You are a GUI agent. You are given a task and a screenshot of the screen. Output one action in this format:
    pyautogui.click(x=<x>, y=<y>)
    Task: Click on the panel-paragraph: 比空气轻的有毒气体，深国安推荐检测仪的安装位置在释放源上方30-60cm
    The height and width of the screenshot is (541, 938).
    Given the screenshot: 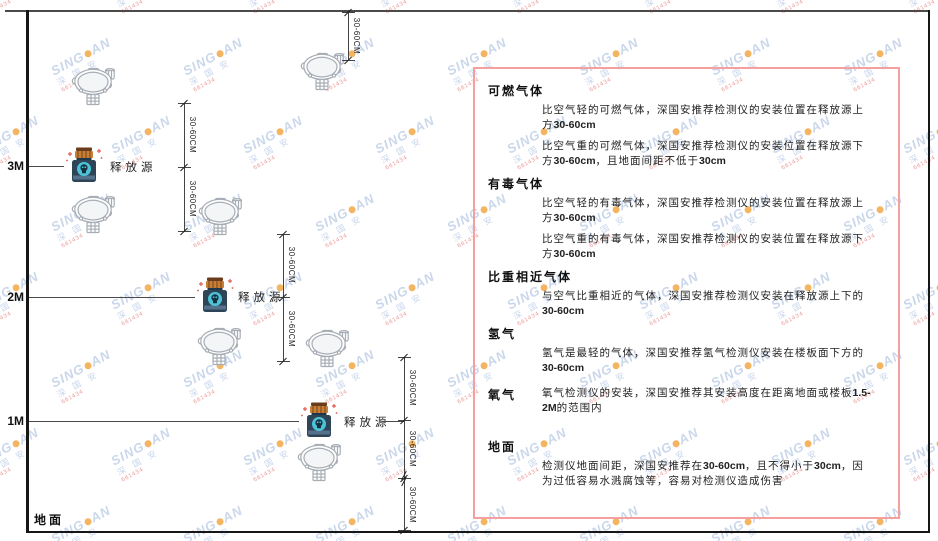 What is the action you would take?
    pyautogui.click(x=707, y=211)
    